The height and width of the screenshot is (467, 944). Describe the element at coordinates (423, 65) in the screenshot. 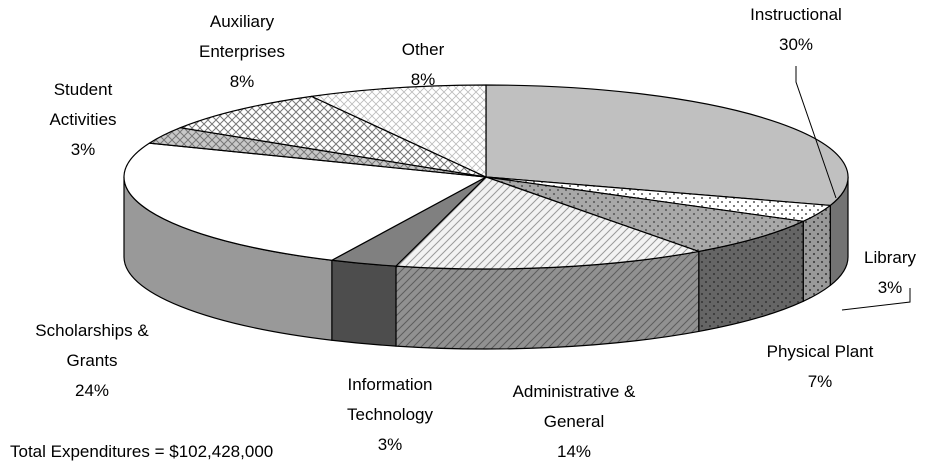

I see `slice-label: Other 8%` at that location.